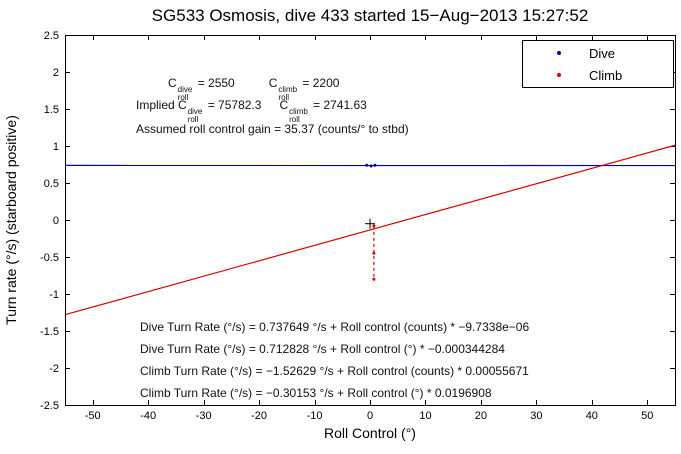 This screenshot has width=681, height=454. What do you see at coordinates (56, 221) in the screenshot?
I see `y-tick-label: 0` at bounding box center [56, 221].